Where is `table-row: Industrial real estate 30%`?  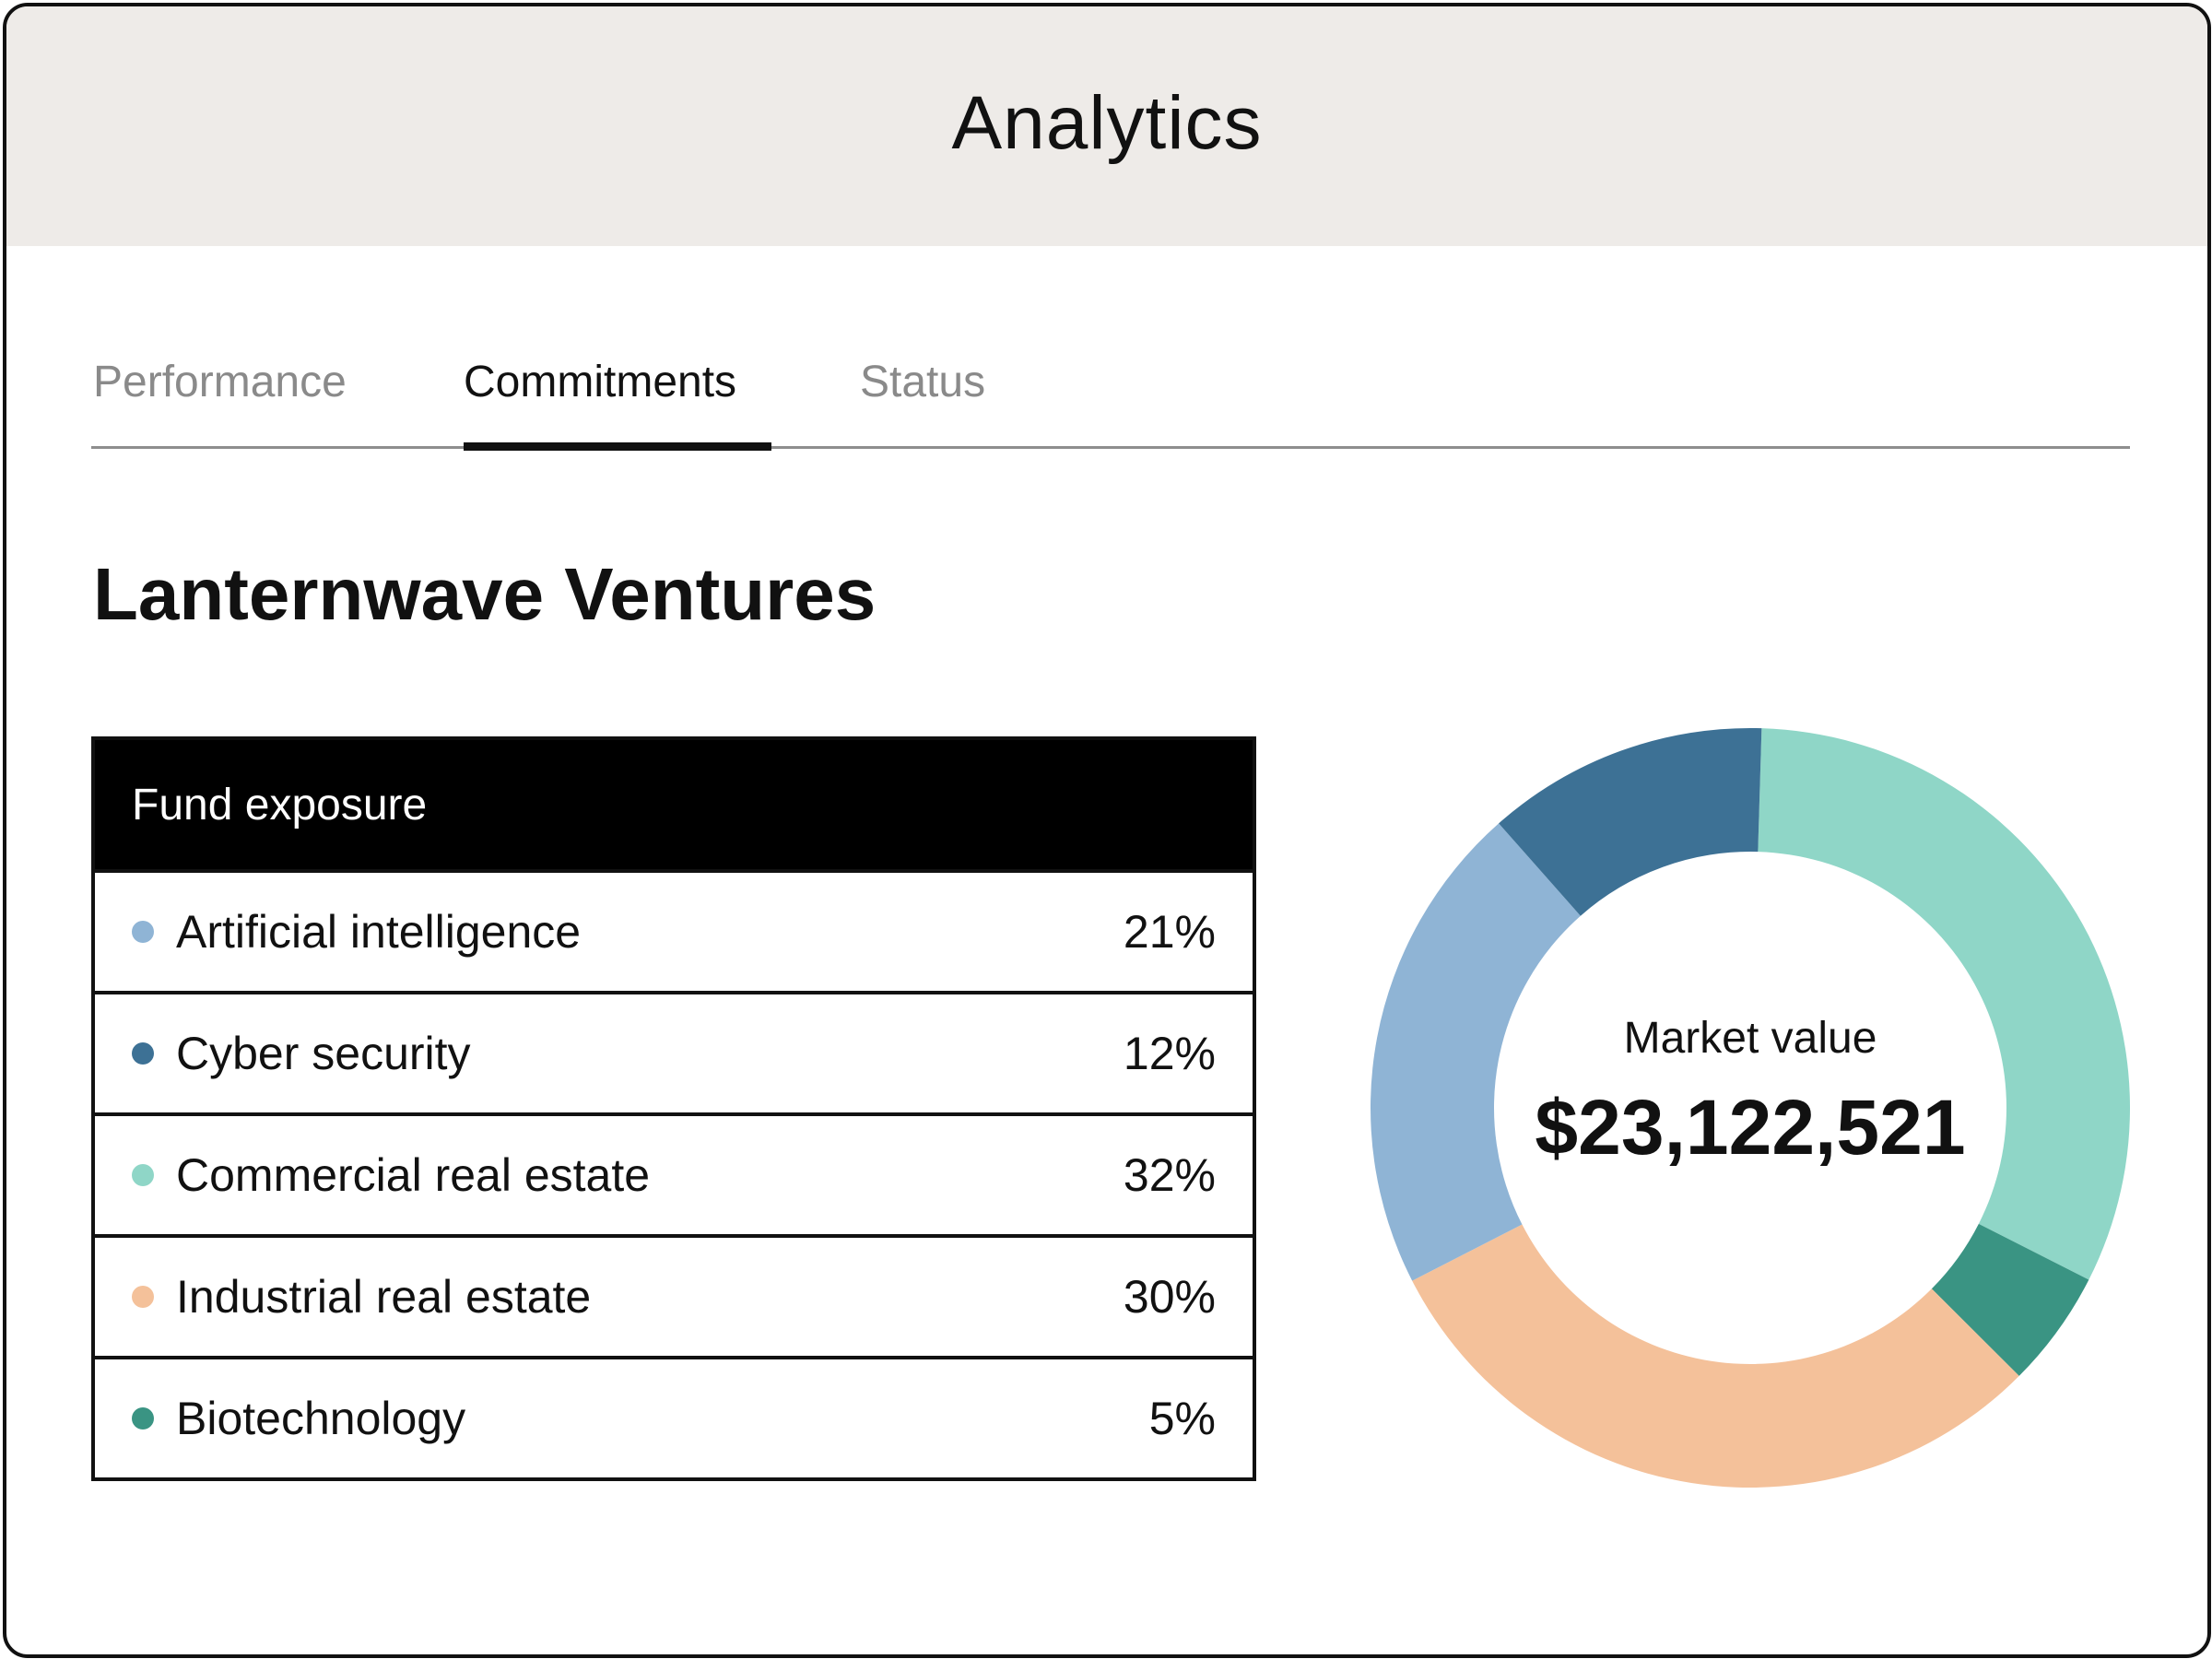 table-row: Industrial real estate 30% is located at coordinates (674, 1295).